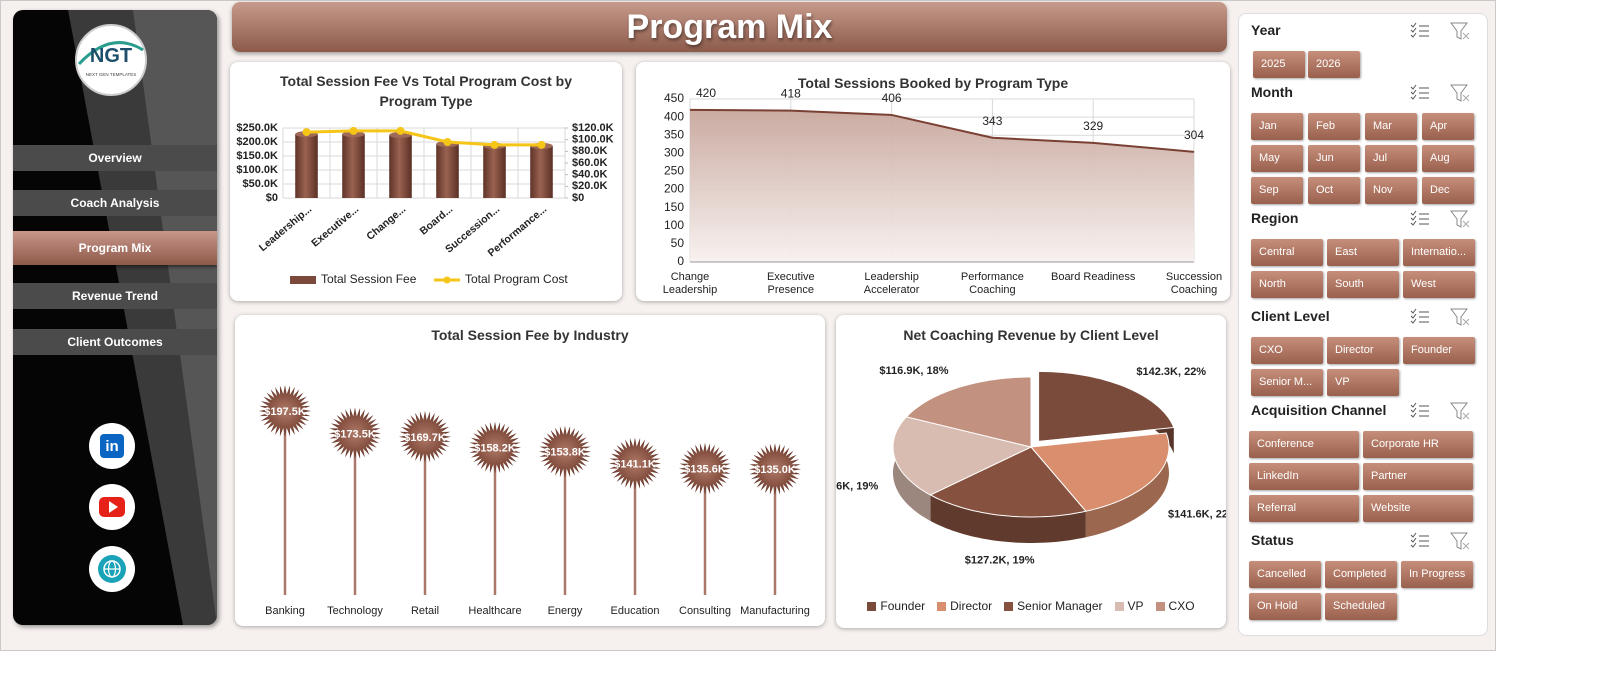 This screenshot has height=690, width=1600. What do you see at coordinates (933, 83) in the screenshot?
I see `chart-title: Total Sessions Booked by Program Type` at bounding box center [933, 83].